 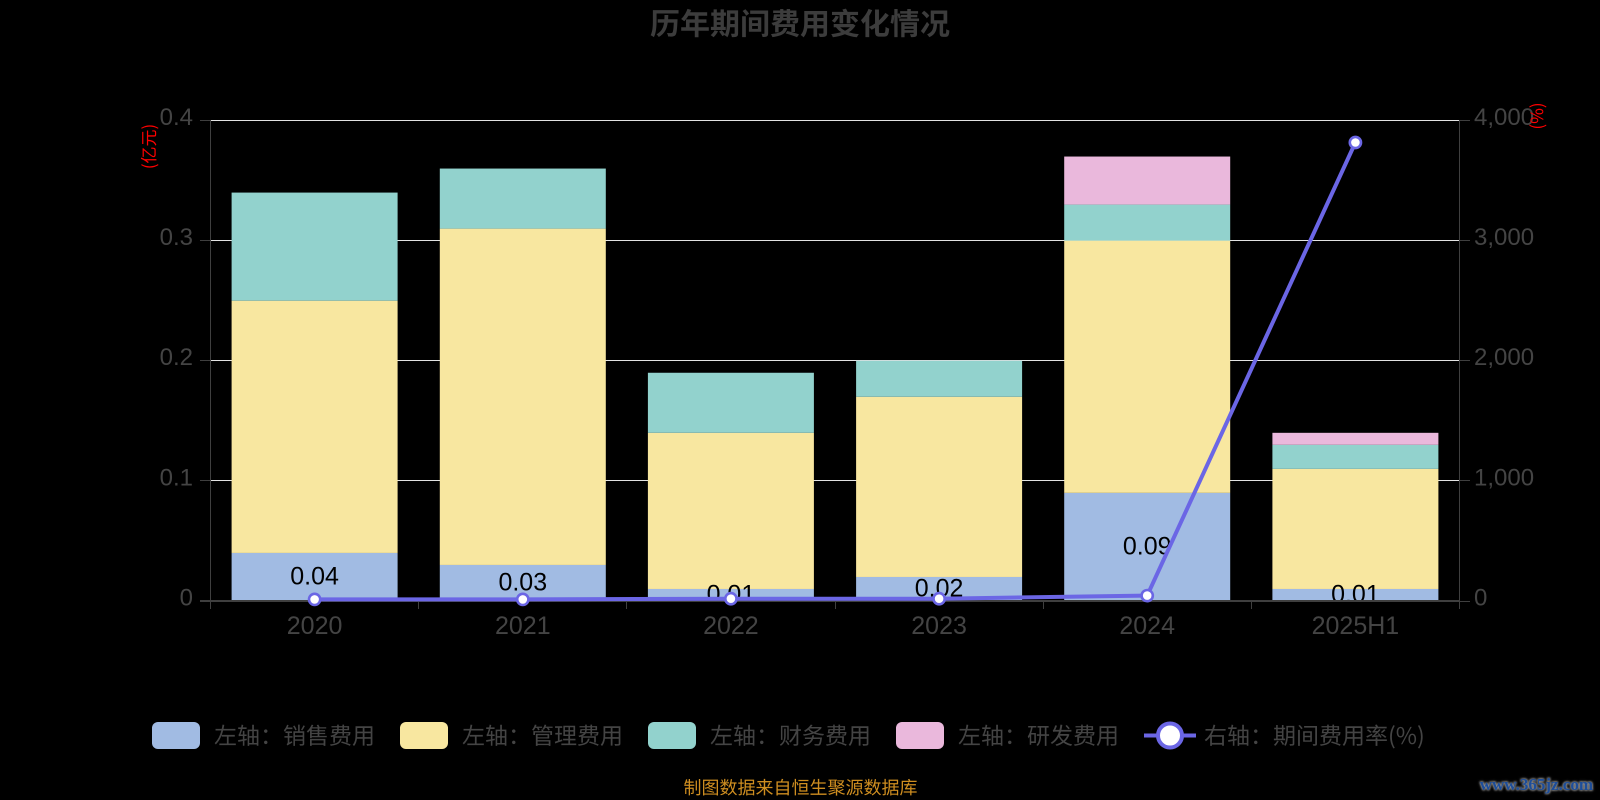 I want to click on svg-text: 4,000, so click(x=1504, y=117).